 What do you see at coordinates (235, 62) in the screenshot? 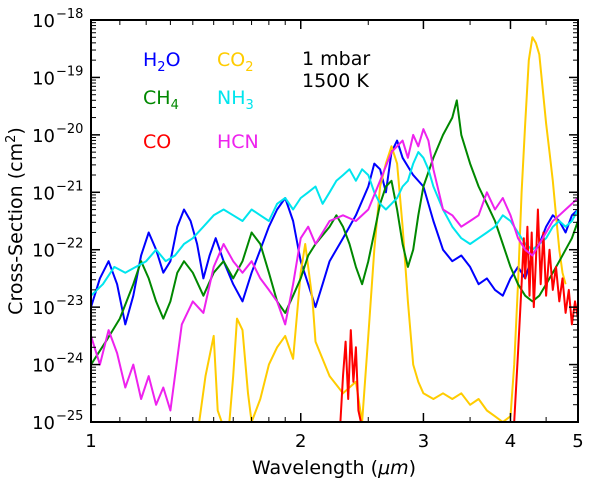
I see `legend-label-co2: CO2` at bounding box center [235, 62].